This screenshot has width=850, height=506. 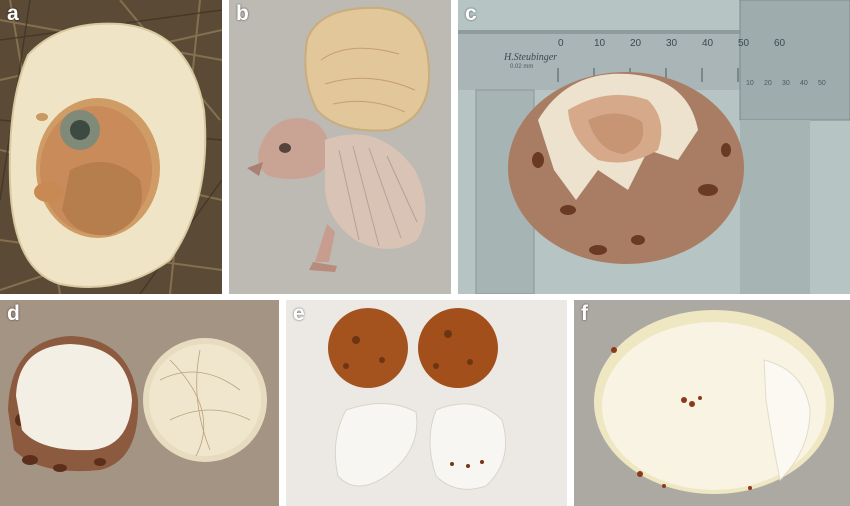 I want to click on scale-tick-label: 0, so click(x=561, y=43).